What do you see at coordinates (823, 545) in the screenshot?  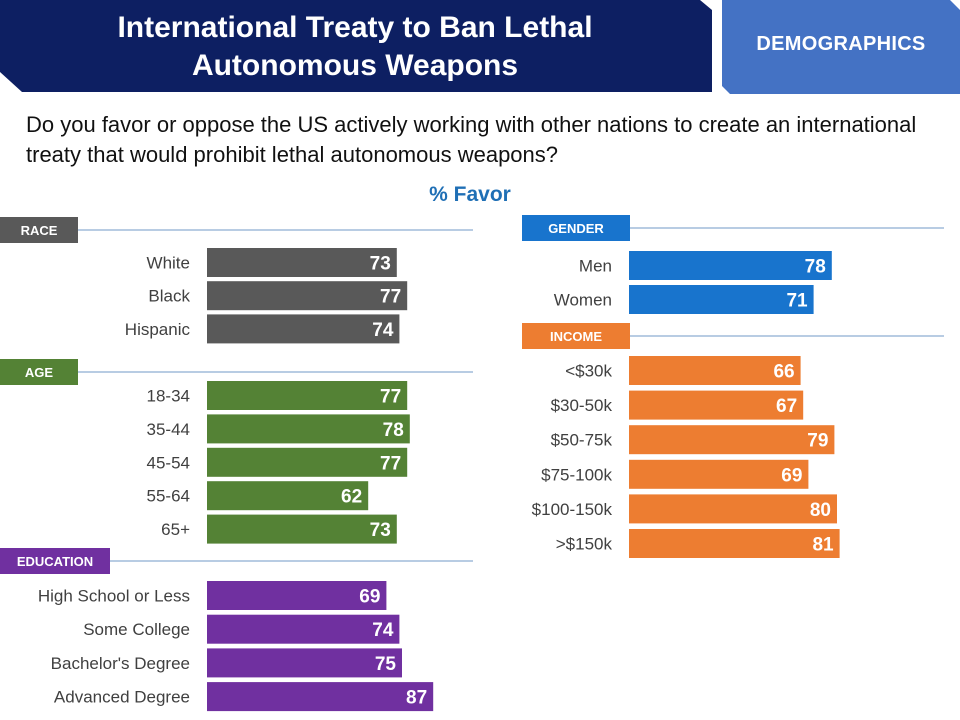 I see `value-label-income-150k: 81` at bounding box center [823, 545].